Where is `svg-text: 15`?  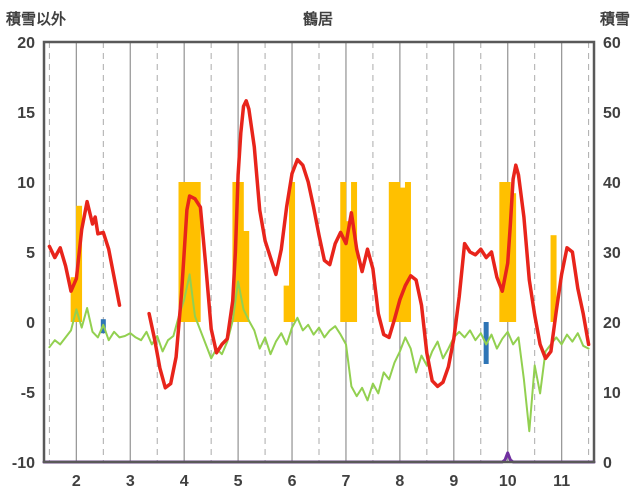
svg-text: 15 is located at coordinates (26, 113).